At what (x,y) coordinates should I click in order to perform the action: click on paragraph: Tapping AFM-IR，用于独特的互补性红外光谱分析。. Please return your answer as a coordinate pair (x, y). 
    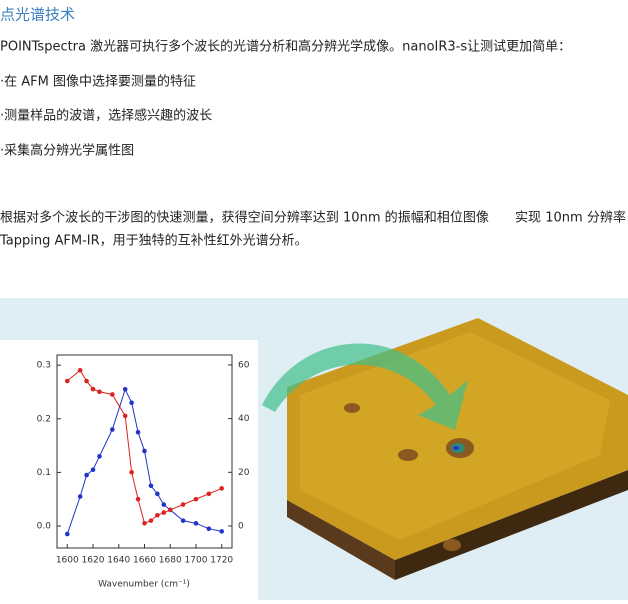
    Looking at the image, I should click on (154, 241).